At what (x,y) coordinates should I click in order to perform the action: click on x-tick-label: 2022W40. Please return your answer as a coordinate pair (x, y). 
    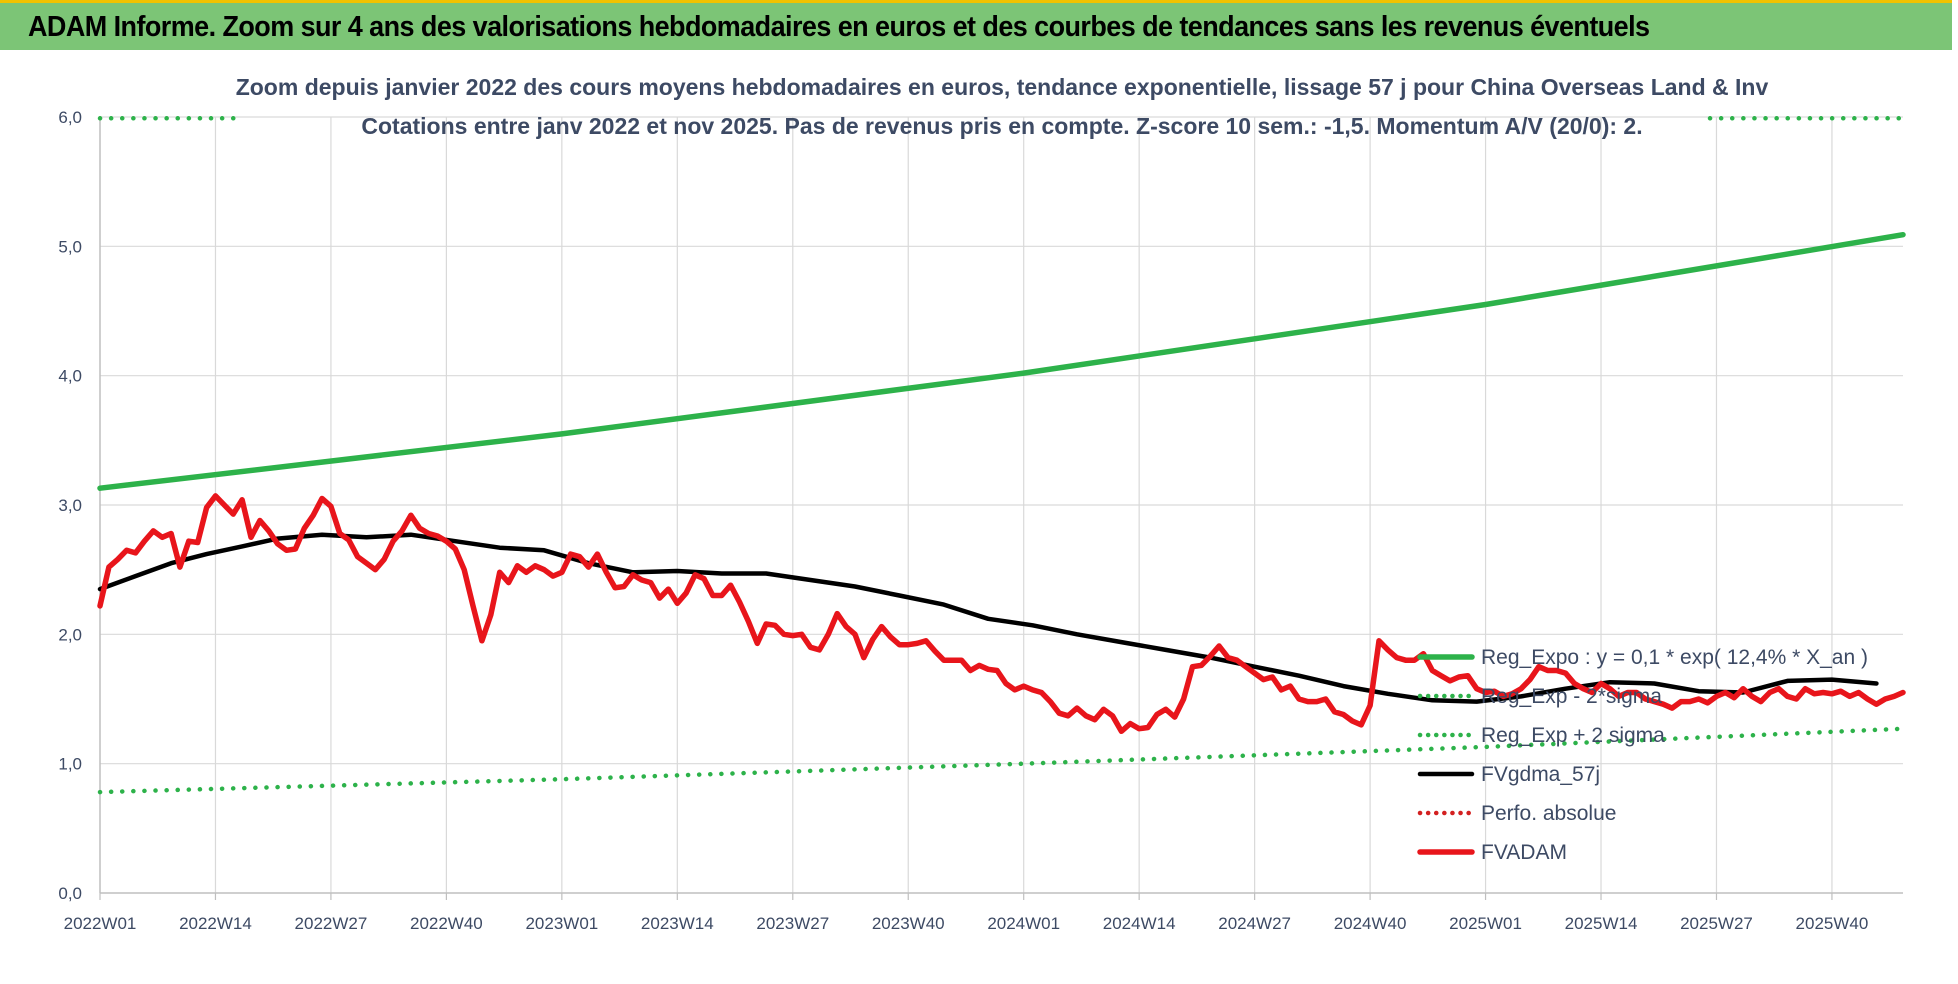
    Looking at the image, I should click on (446, 923).